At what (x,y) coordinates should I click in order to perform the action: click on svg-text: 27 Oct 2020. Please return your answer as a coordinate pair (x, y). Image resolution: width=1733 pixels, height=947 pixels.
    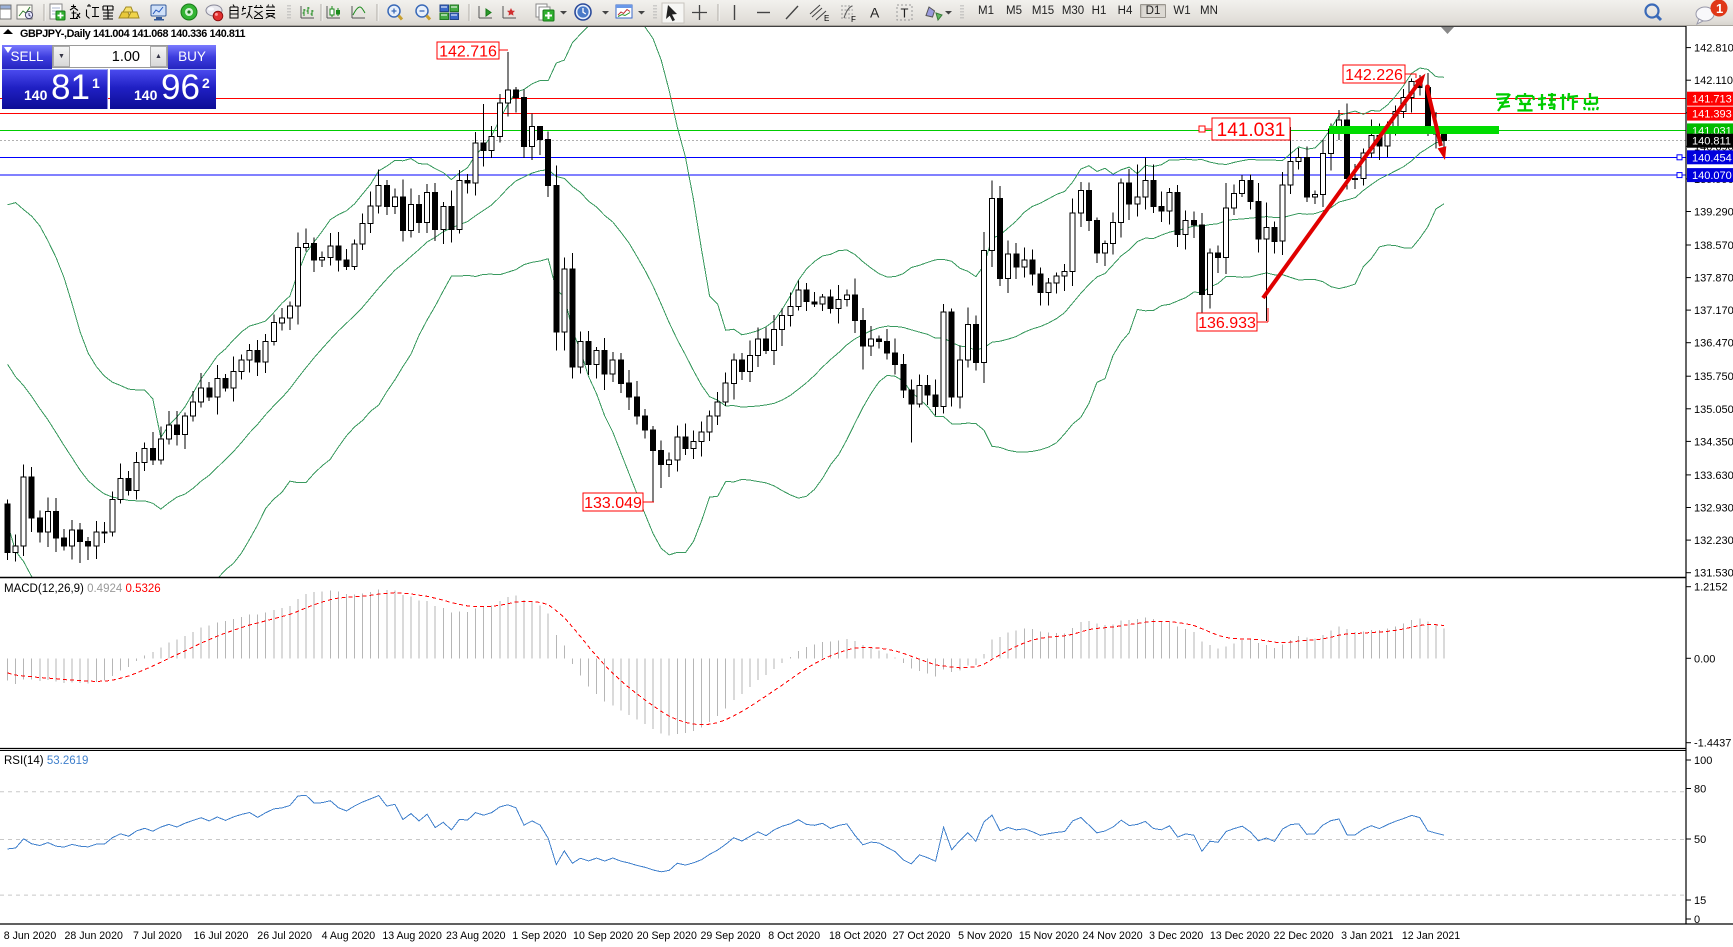
    Looking at the image, I should click on (922, 936).